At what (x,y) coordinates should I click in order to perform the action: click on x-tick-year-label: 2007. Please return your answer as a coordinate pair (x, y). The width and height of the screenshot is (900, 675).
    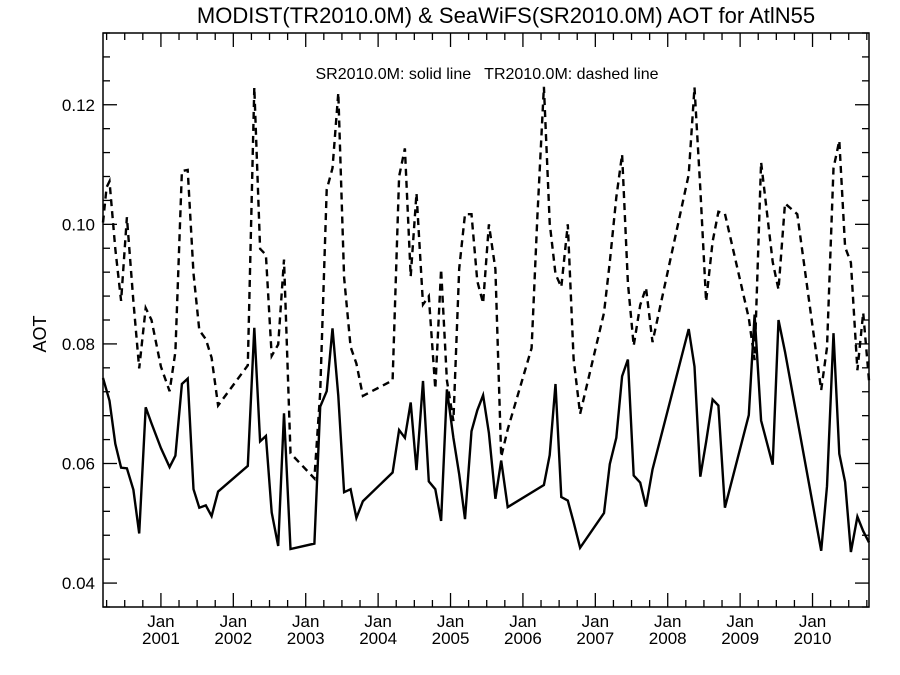
    Looking at the image, I should click on (595, 638).